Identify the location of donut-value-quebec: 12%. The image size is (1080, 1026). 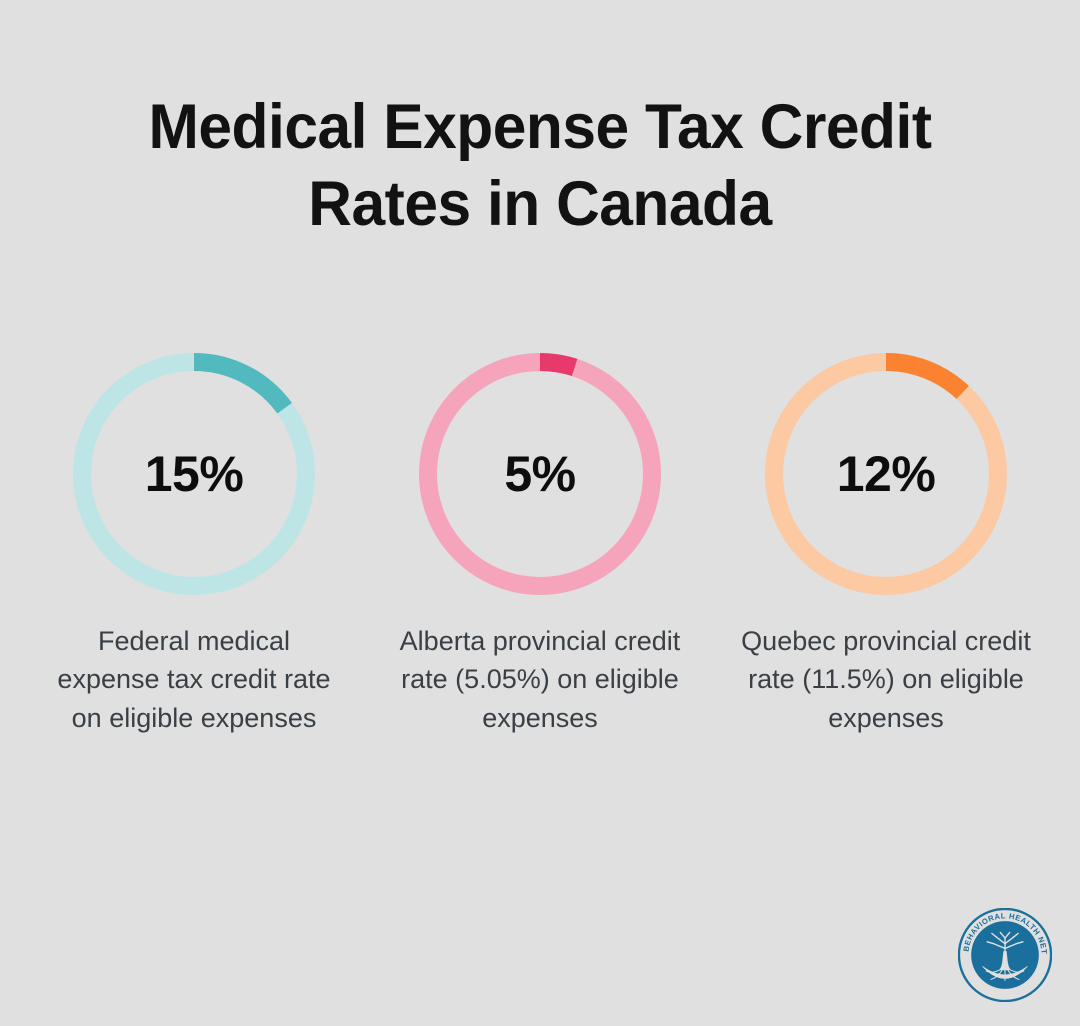
(886, 474).